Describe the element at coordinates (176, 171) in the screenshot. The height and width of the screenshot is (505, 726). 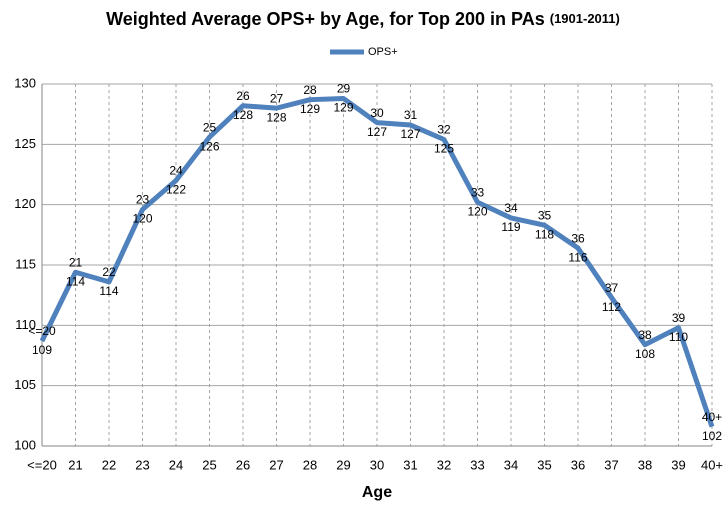
I see `data-label-category: 24` at that location.